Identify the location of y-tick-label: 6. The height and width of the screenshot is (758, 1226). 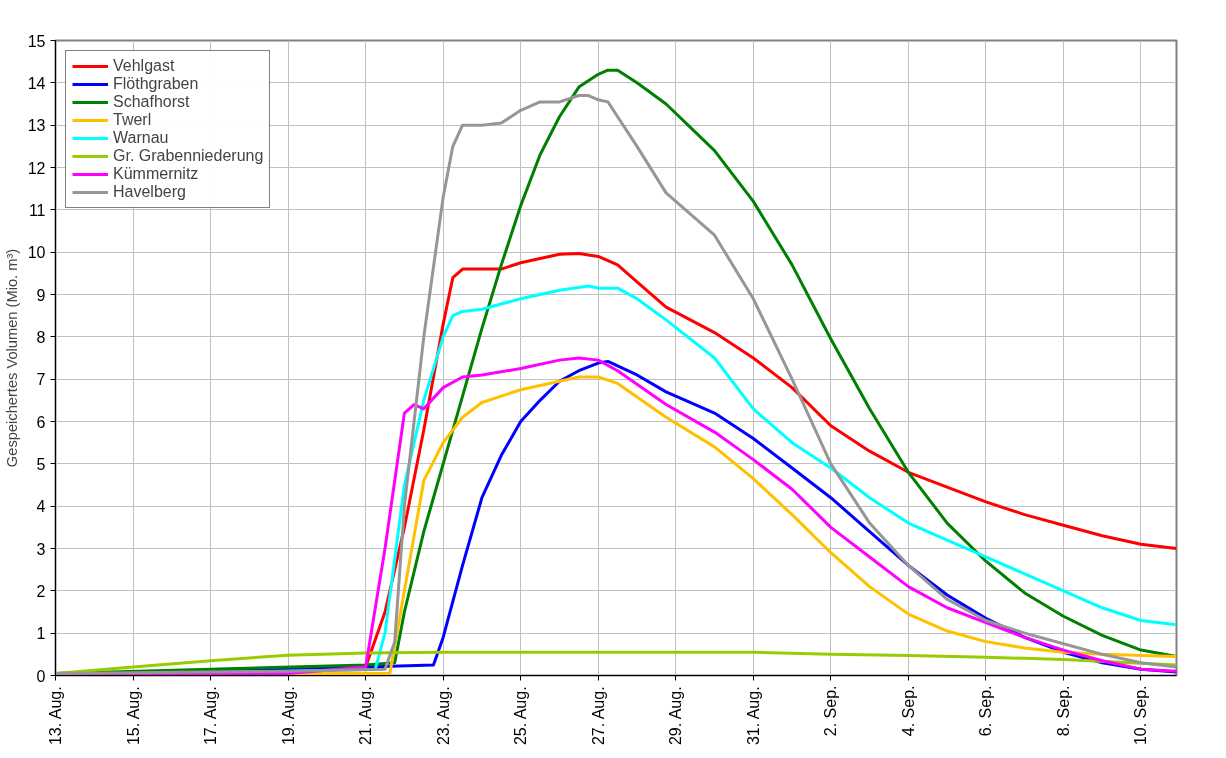
(41, 422).